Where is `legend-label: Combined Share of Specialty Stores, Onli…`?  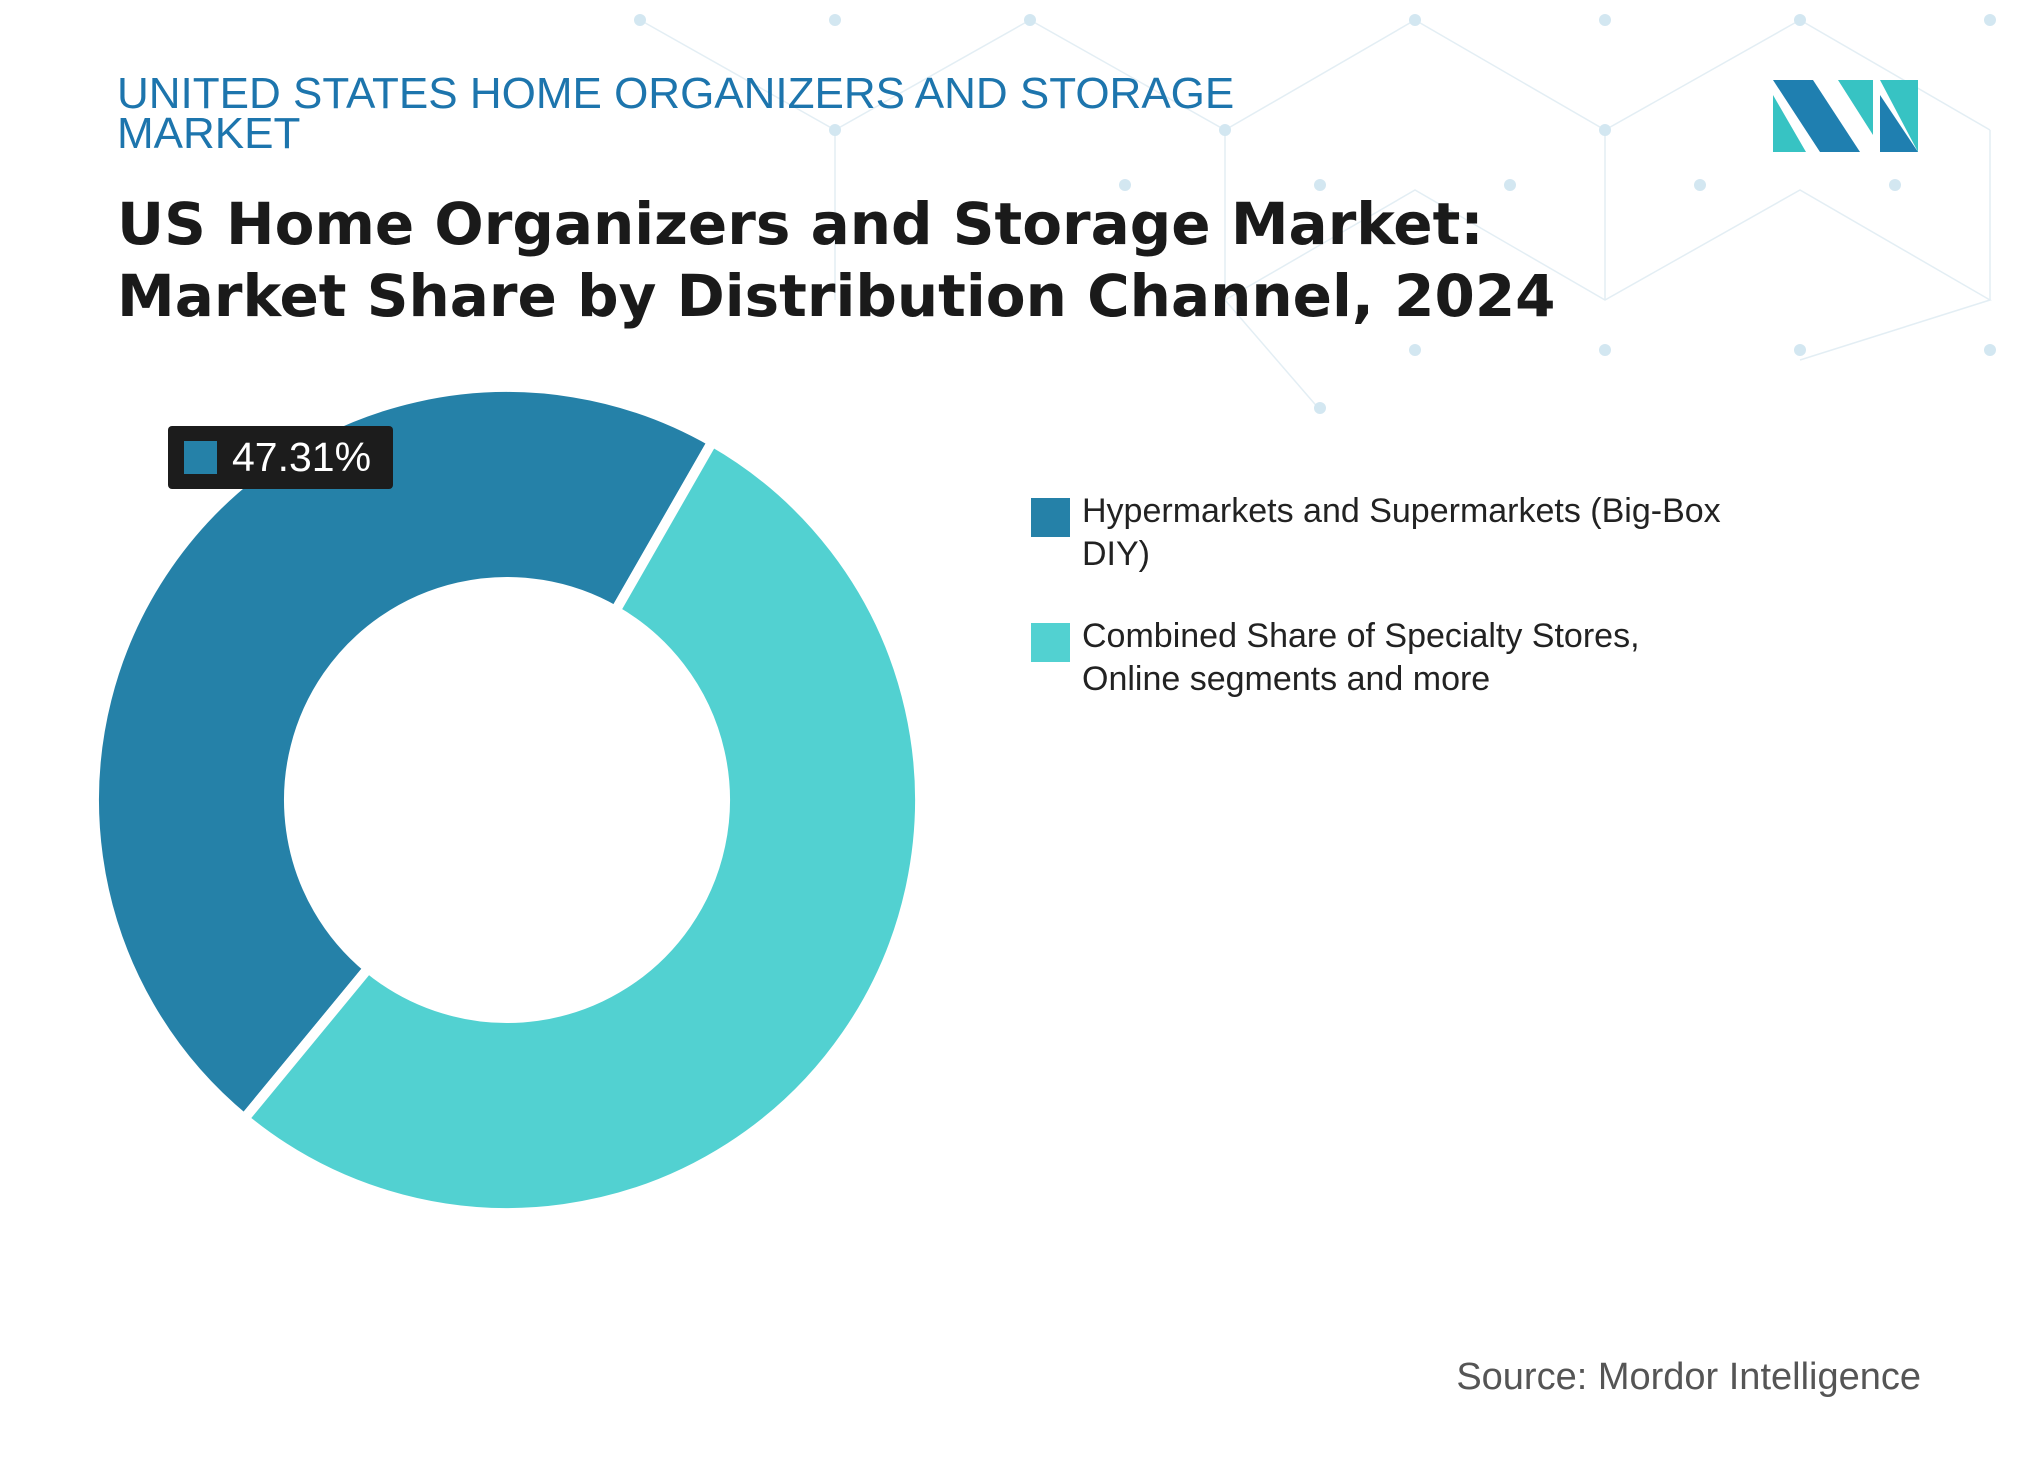
legend-label: Combined Share of Specialty Stores, Onli… is located at coordinates (1361, 657).